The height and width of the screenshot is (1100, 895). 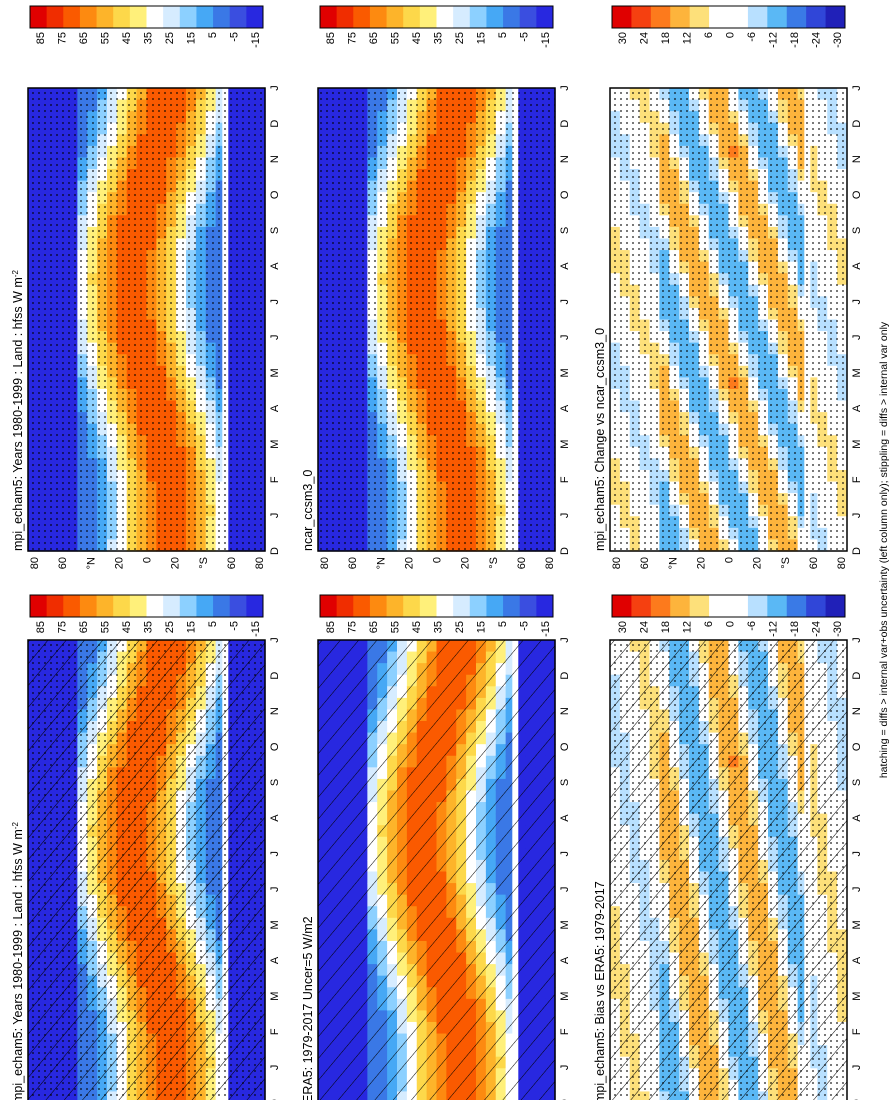 I want to click on colorbar-tick-label: 75, so click(x=63, y=38).